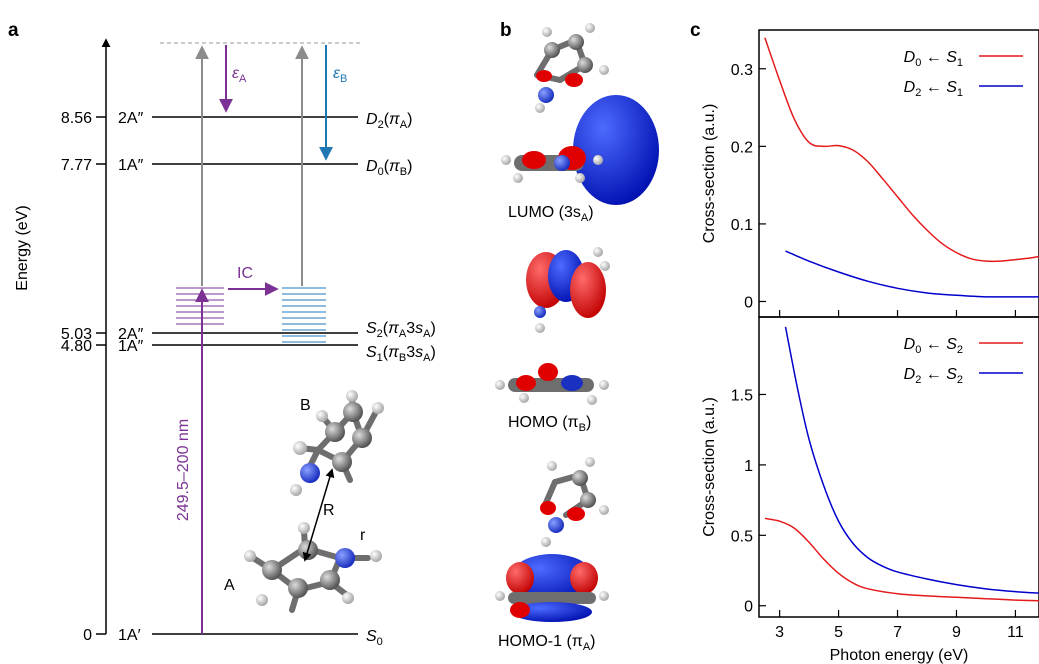 The image size is (1039, 664). I want to click on y-tick-label: 1, so click(748, 466).